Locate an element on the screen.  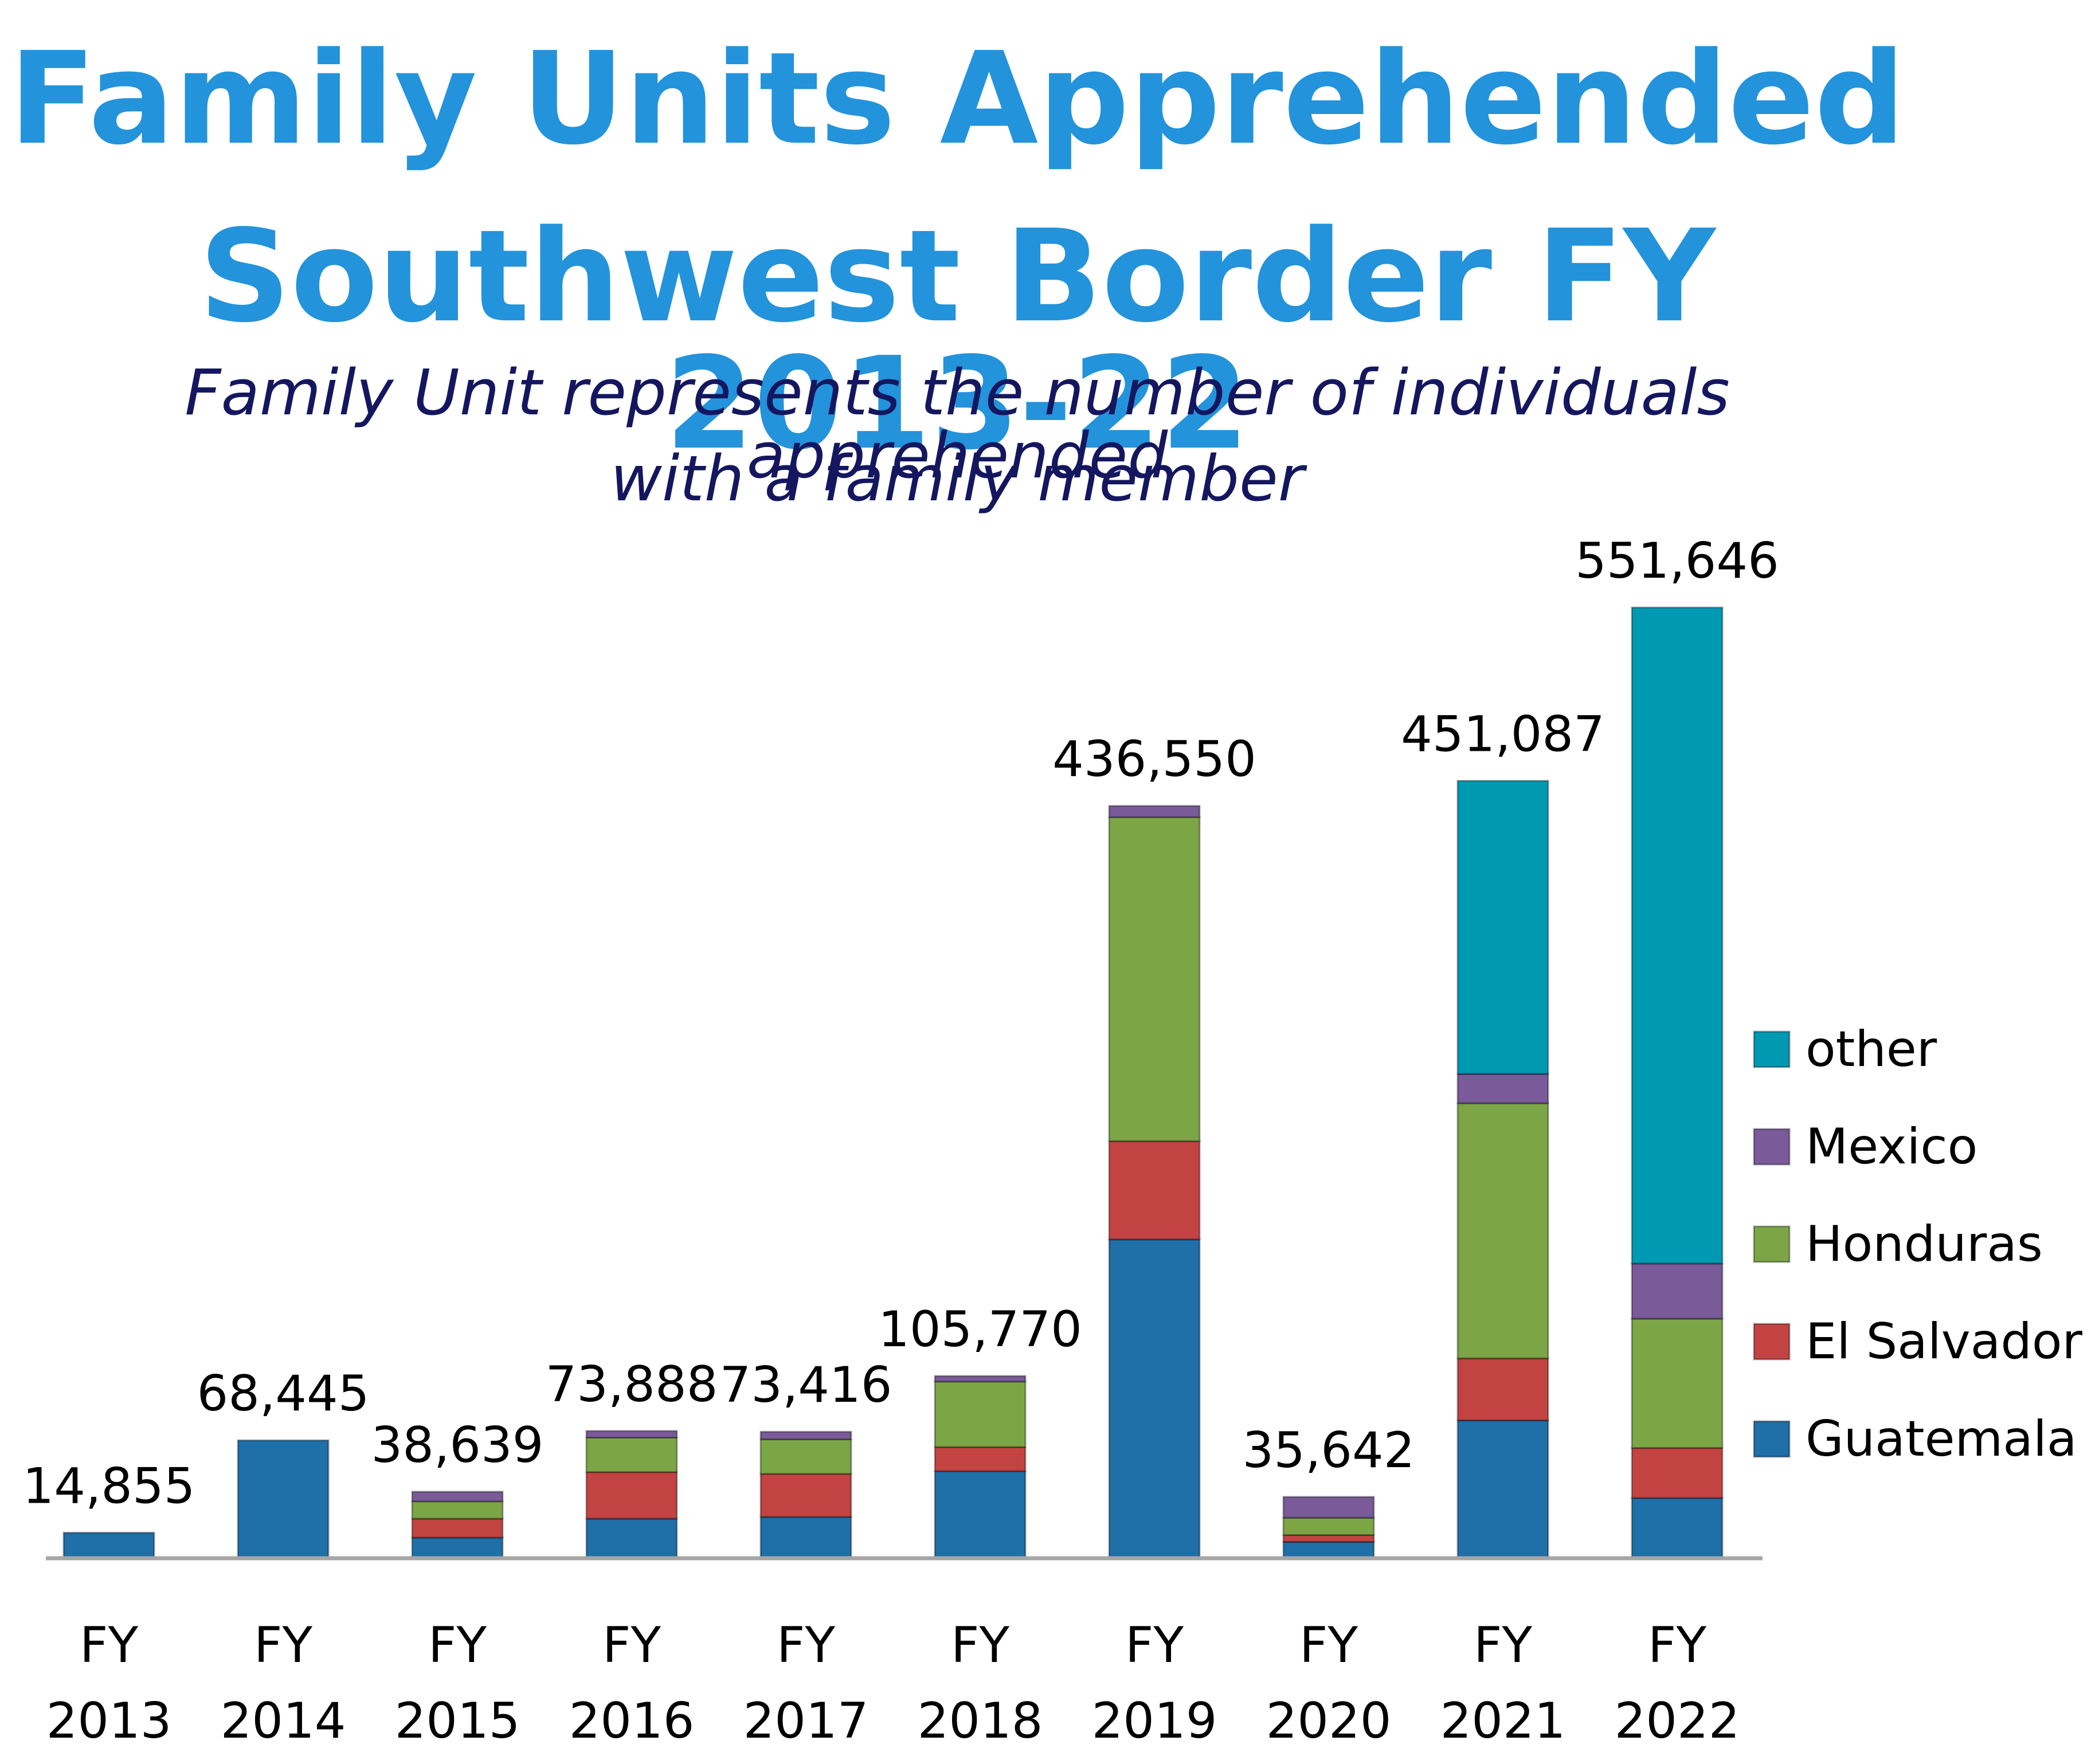
bar-segment-el-salvador-2015 is located at coordinates (458, 1528).